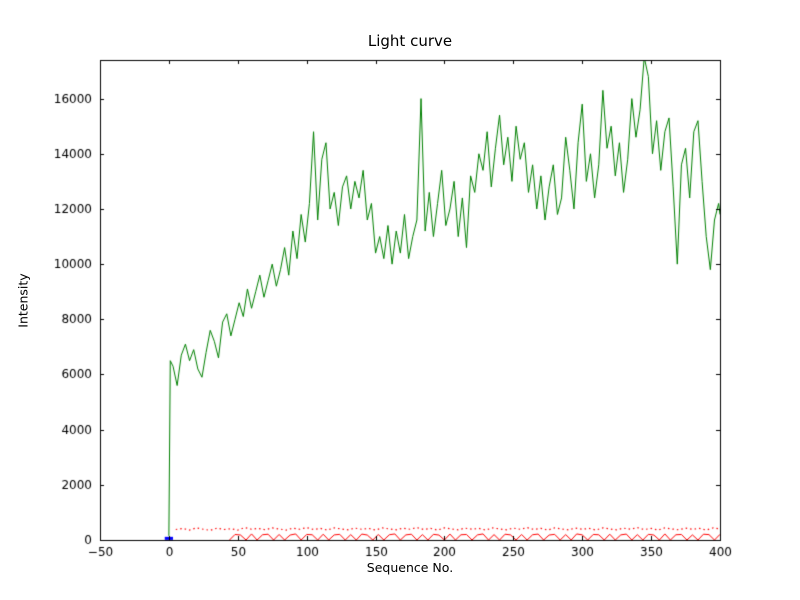  I want to click on x-axis-label: Sequence No., so click(410, 567).